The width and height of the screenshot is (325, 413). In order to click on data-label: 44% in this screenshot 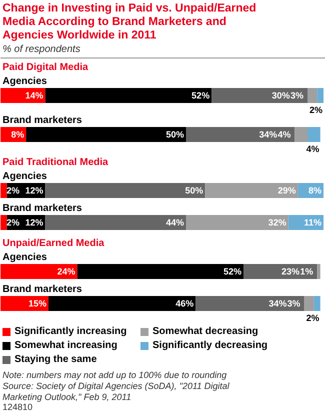, I will do `click(175, 223)`.